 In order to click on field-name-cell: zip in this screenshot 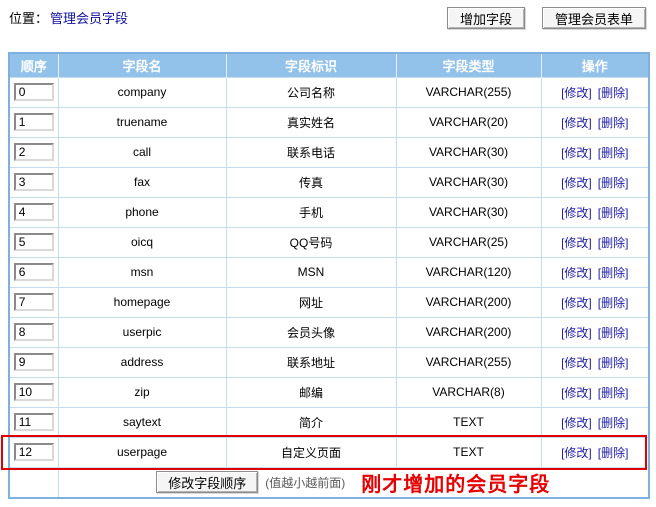, I will do `click(142, 391)`.